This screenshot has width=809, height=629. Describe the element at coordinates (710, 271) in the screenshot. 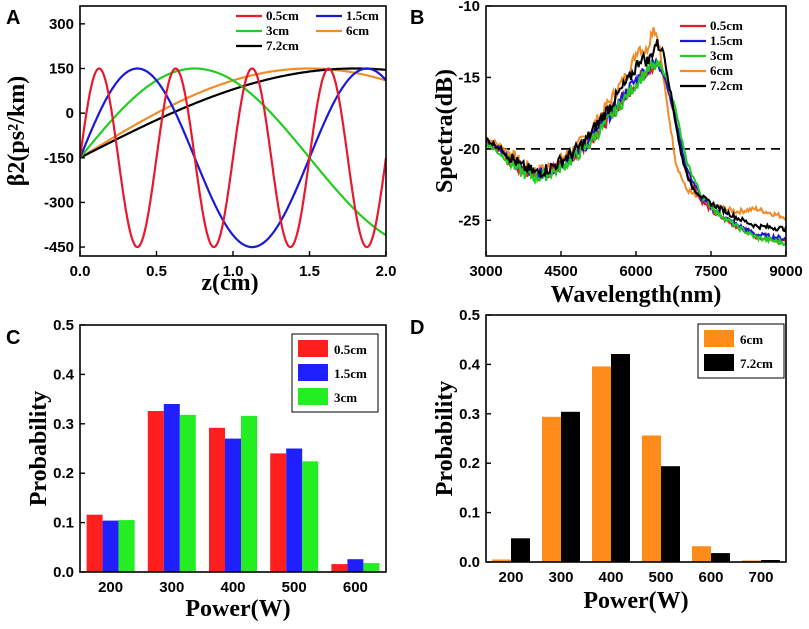

I see `x-tick-label: 7500` at that location.